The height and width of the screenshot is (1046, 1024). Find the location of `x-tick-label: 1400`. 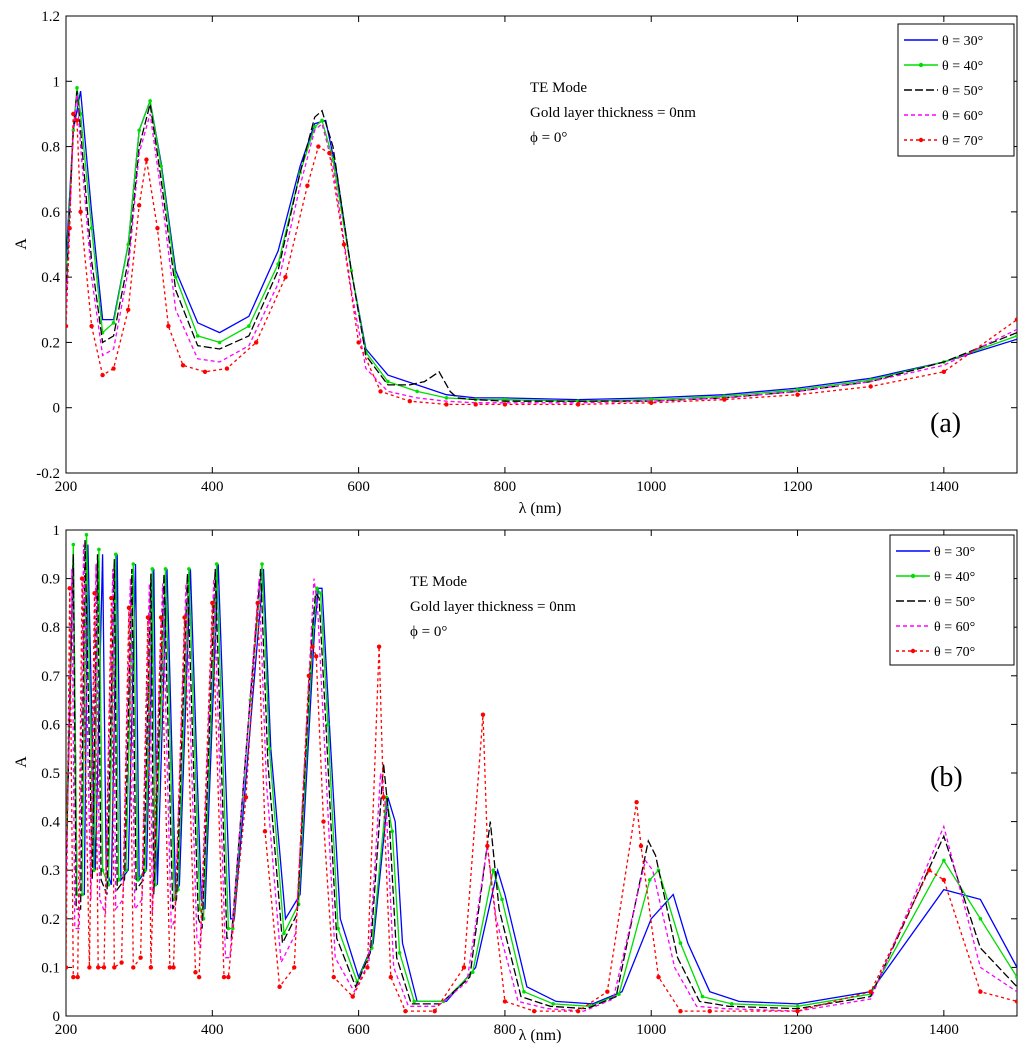

x-tick-label: 1400 is located at coordinates (944, 1030).